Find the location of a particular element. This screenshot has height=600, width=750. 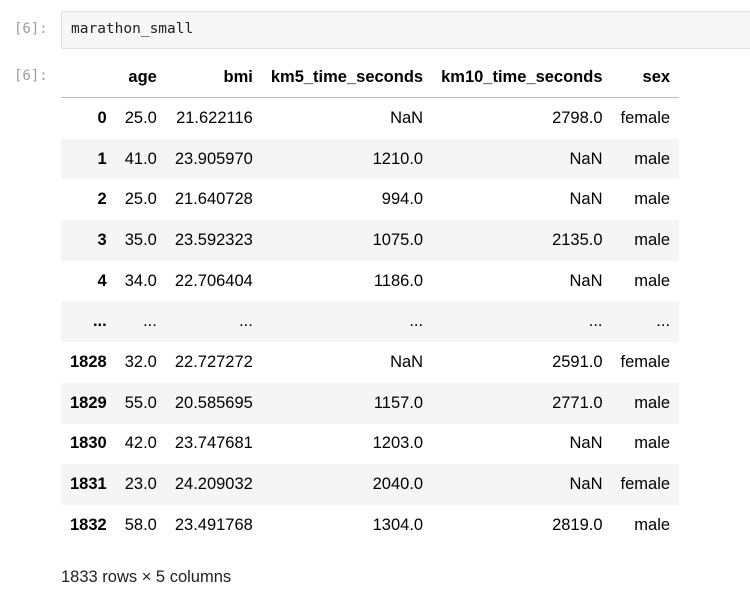

cell-age: 58.0 is located at coordinates (140, 524).